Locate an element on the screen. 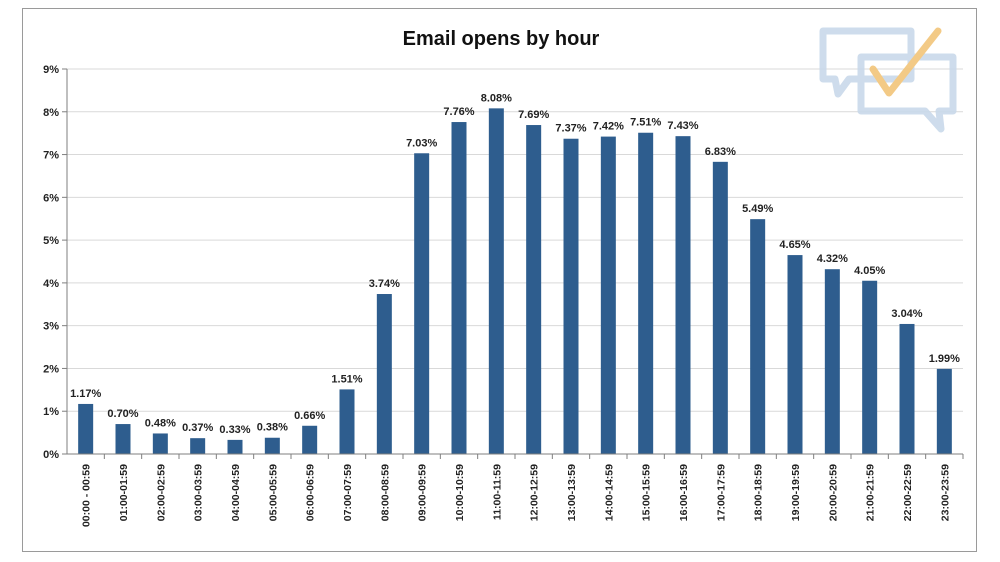 This screenshot has width=1000, height=562. y-tick-label: 3% is located at coordinates (51, 327).